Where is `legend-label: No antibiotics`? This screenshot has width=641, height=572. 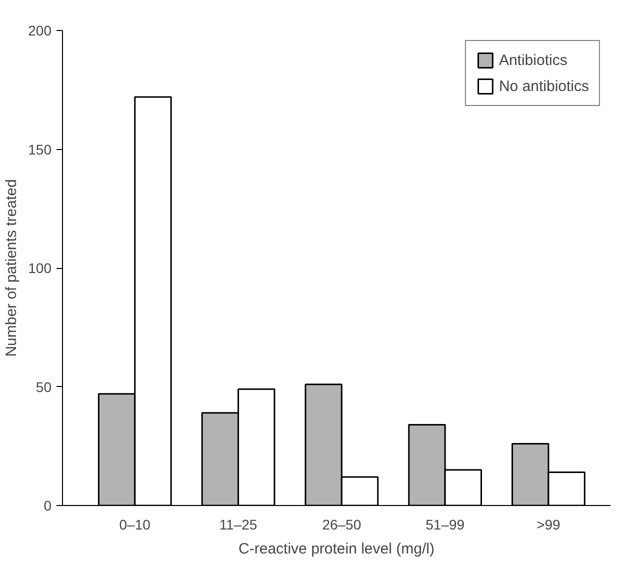
legend-label: No antibiotics is located at coordinates (543, 86).